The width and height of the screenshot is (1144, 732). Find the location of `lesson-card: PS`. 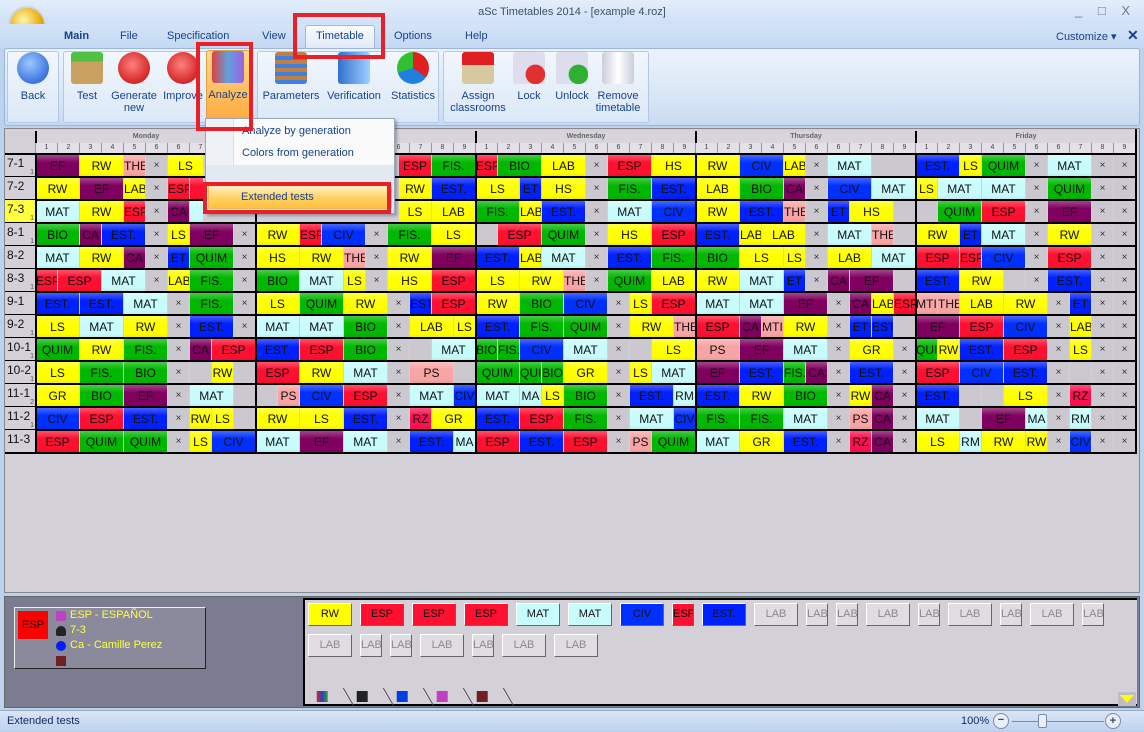

lesson-card: PS is located at coordinates (640, 442).